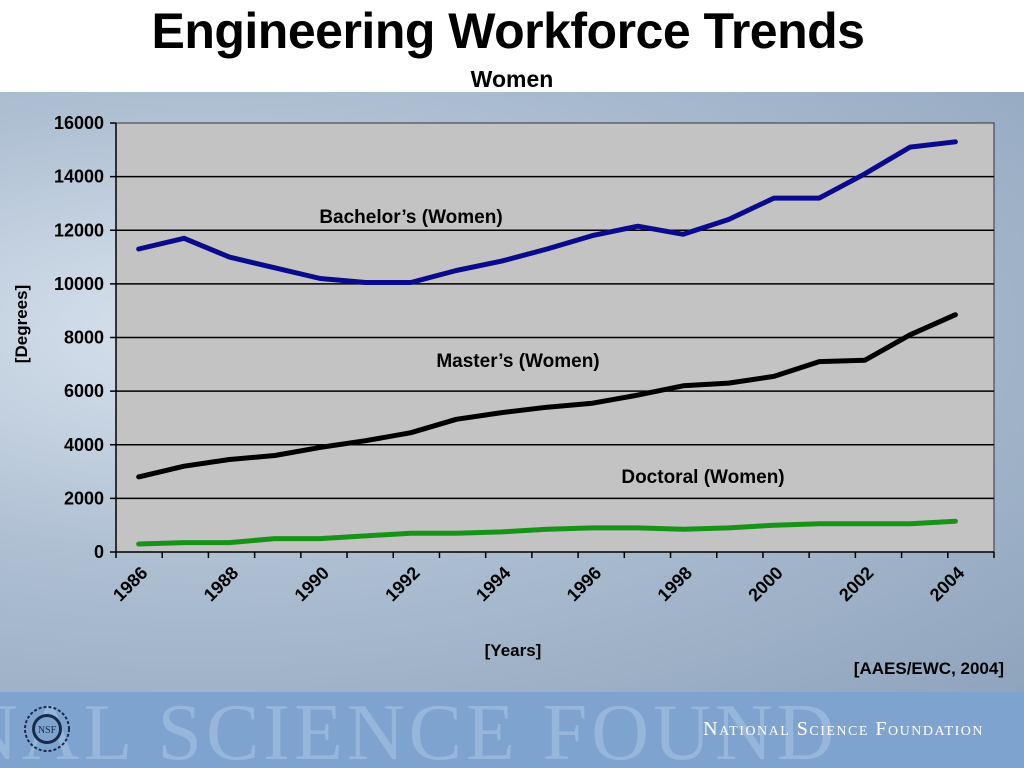 Image resolution: width=1024 pixels, height=768 pixels. Describe the element at coordinates (584, 584) in the screenshot. I see `x-tick-label: 1996` at that location.